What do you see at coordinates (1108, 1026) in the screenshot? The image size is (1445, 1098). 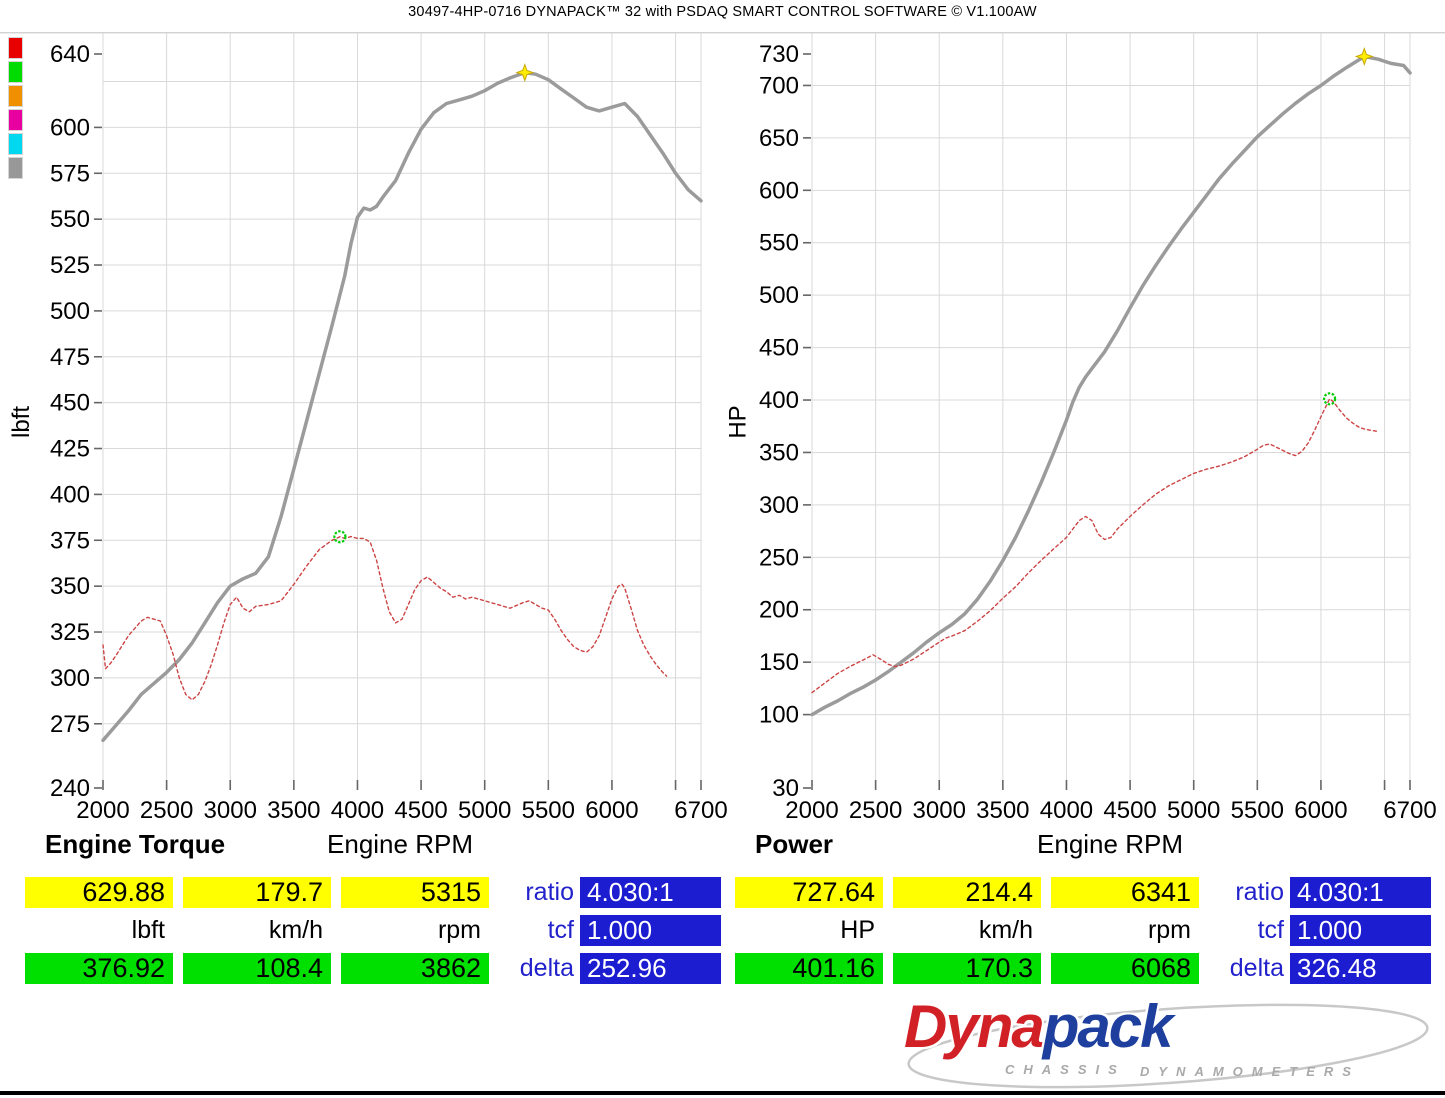 I see `logo-word-pack: pack` at bounding box center [1108, 1026].